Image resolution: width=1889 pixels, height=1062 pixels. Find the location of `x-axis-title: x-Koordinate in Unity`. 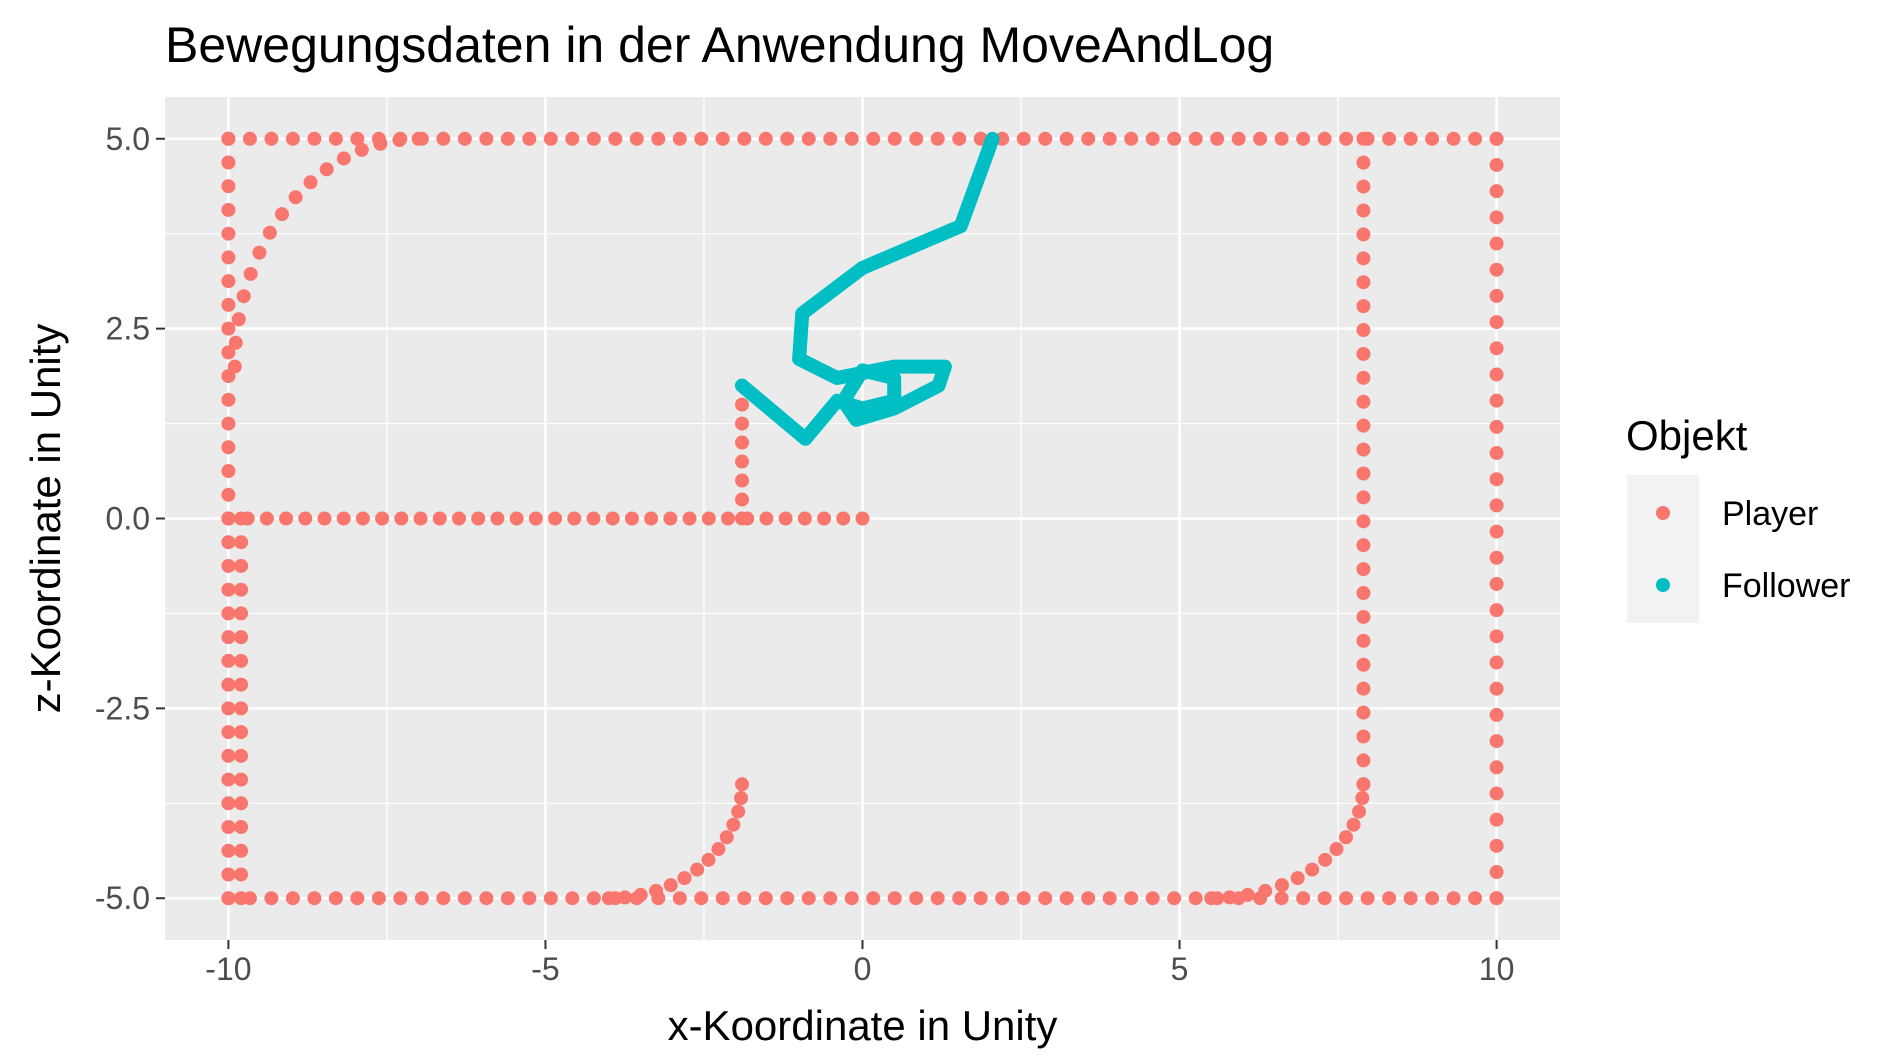

x-axis-title: x-Koordinate in Unity is located at coordinates (863, 1025).